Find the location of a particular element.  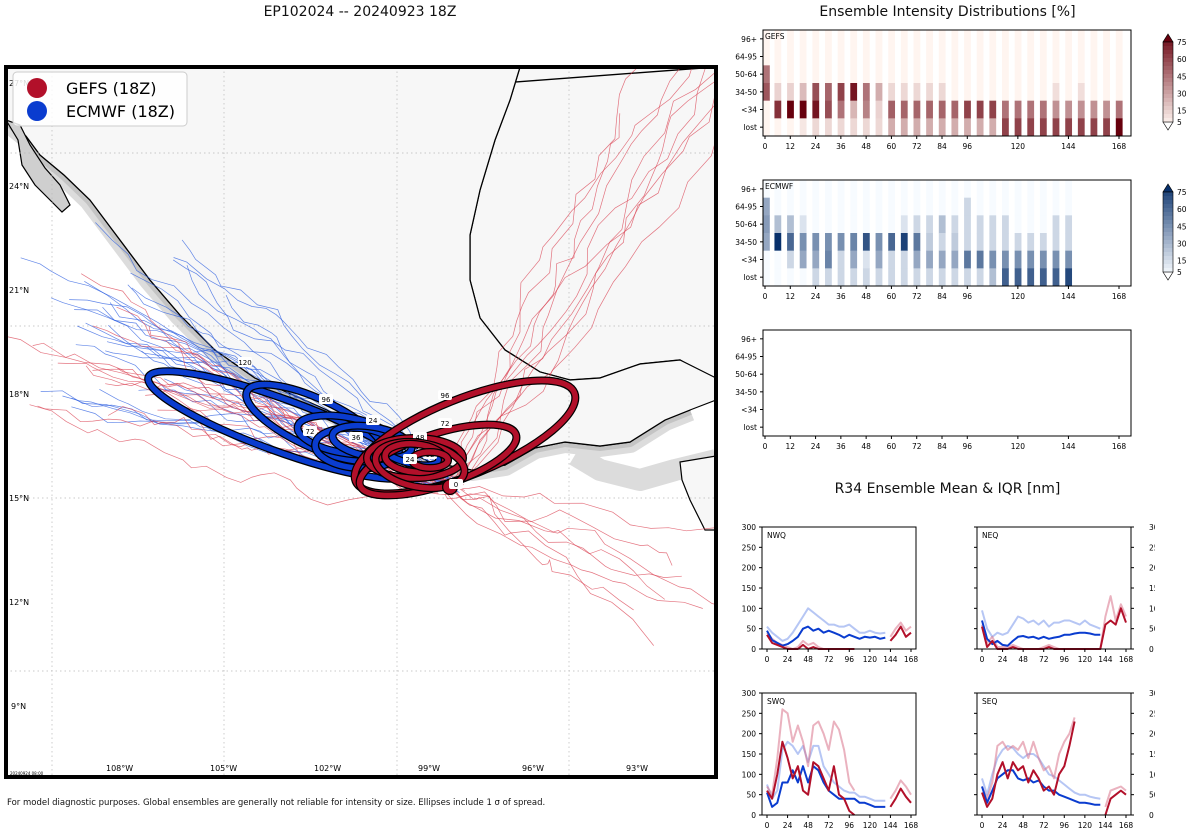

y-tick-label: 50-64 is located at coordinates (746, 374).